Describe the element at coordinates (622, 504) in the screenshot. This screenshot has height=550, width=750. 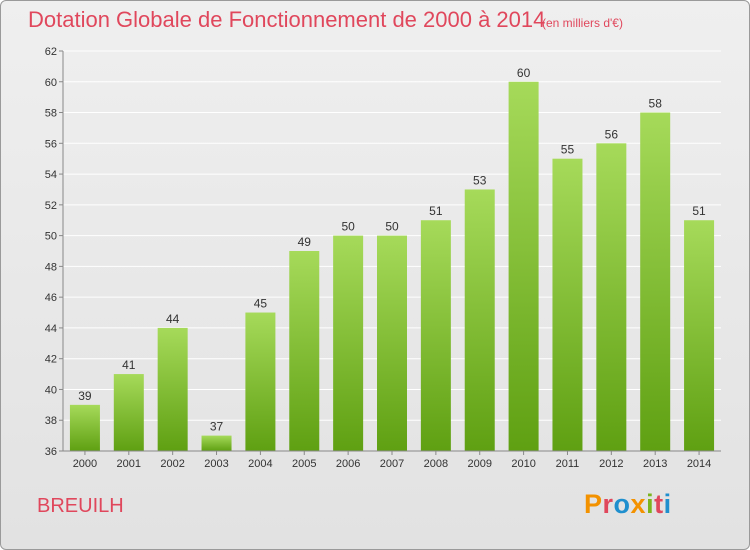
I see `logo-letter: o` at that location.